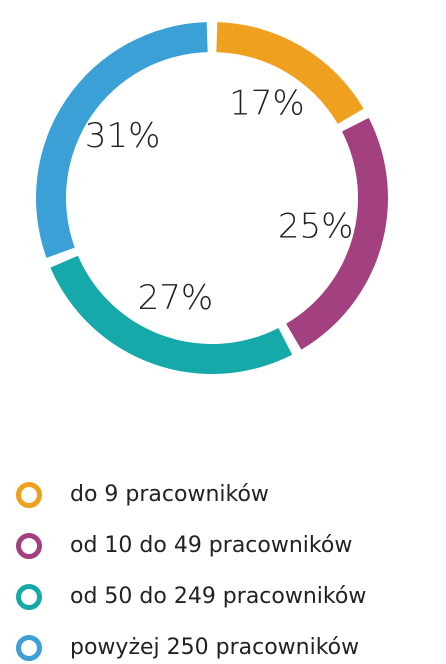 Image resolution: width=446 pixels, height=664 pixels. Describe the element at coordinates (123, 136) in the screenshot. I see `value-label: 31%` at that location.